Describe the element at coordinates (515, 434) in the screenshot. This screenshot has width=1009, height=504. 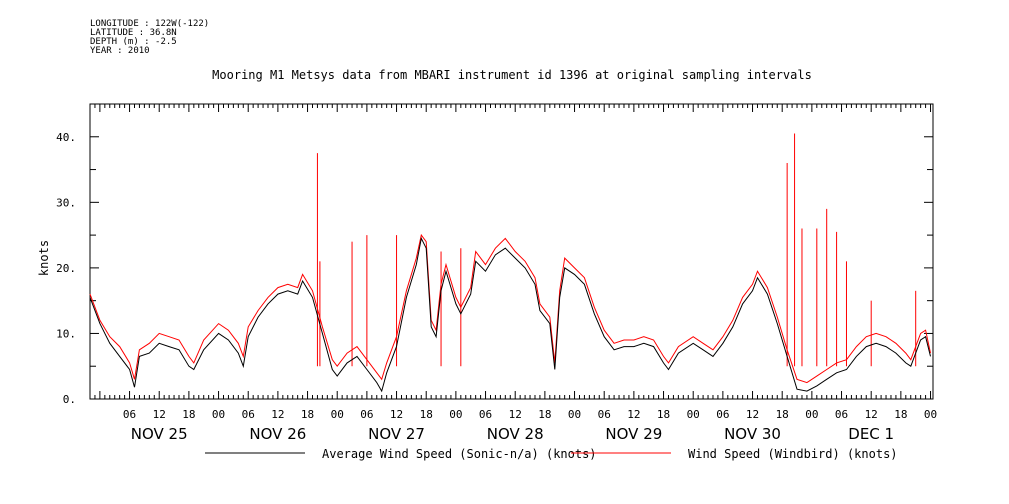
I see `x-day-label: NOV 28` at that location.